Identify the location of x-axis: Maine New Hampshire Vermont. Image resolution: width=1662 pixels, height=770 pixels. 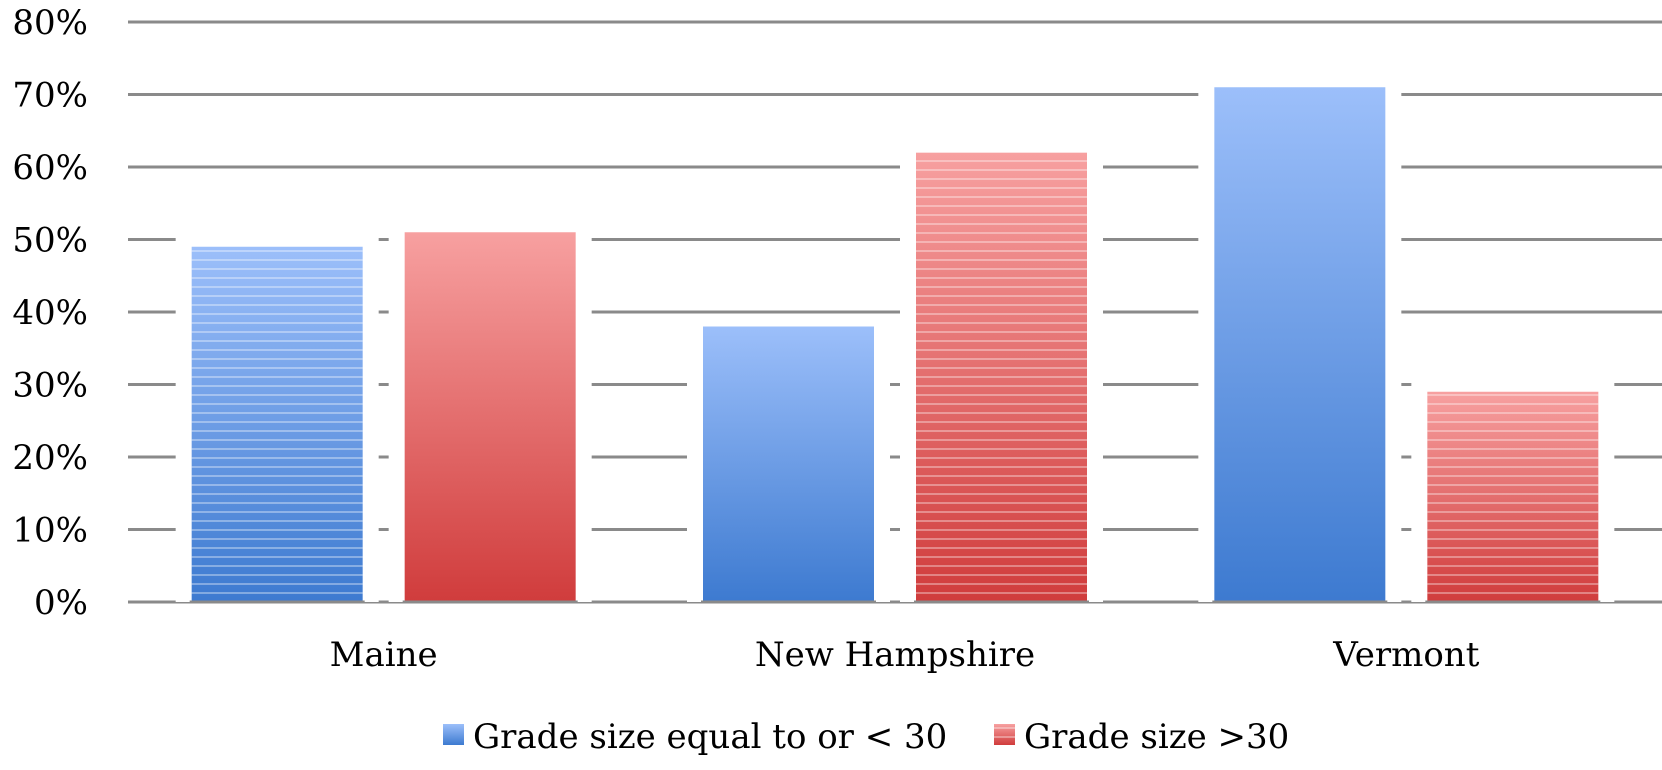
(905, 655).